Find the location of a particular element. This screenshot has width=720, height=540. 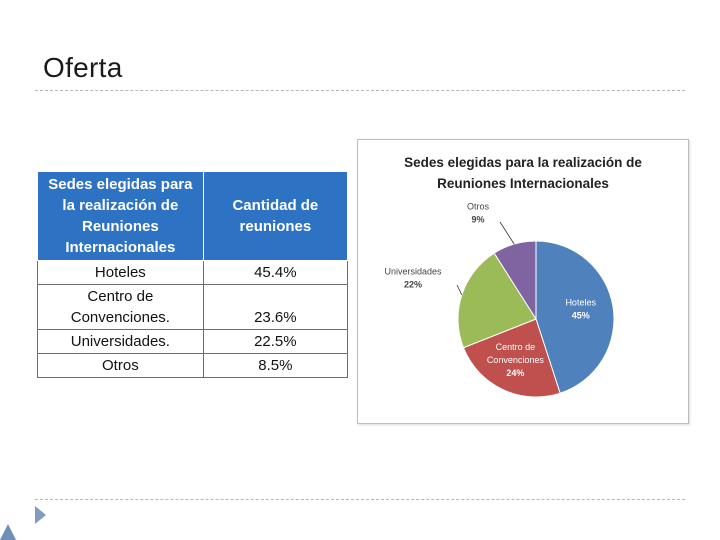

slice-label-hoteles: Hoteles 45% is located at coordinates (580, 308).